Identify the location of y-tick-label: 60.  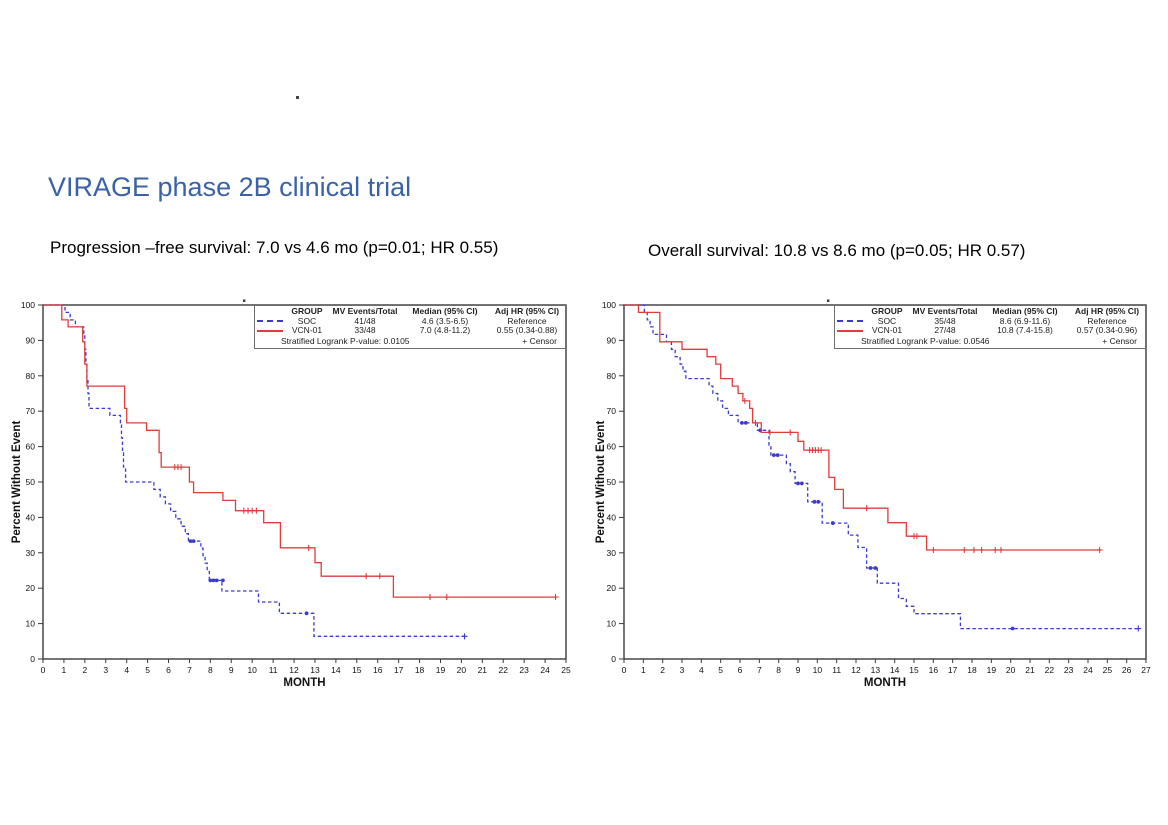
(612, 447).